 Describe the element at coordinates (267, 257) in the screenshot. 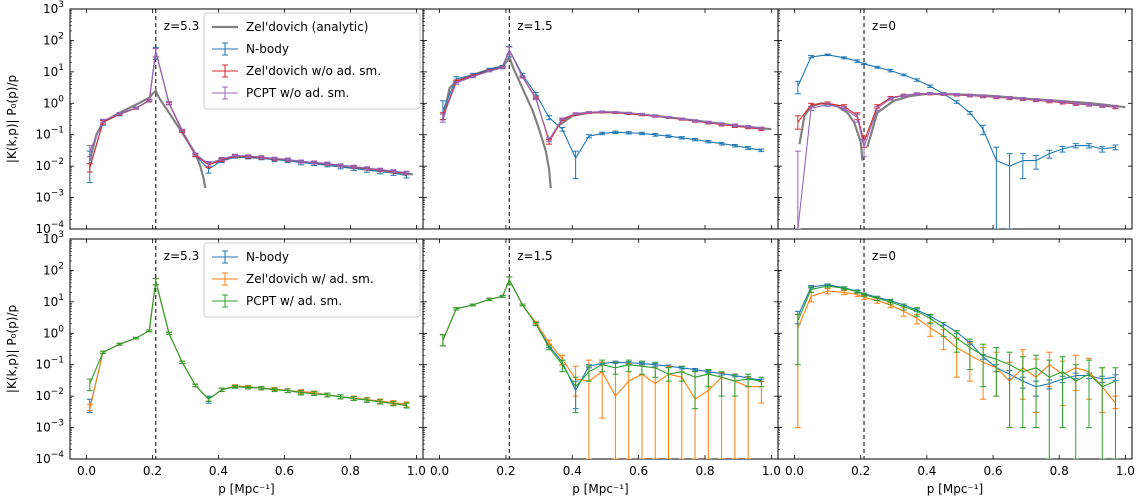

I see `legend-label: N-body` at that location.